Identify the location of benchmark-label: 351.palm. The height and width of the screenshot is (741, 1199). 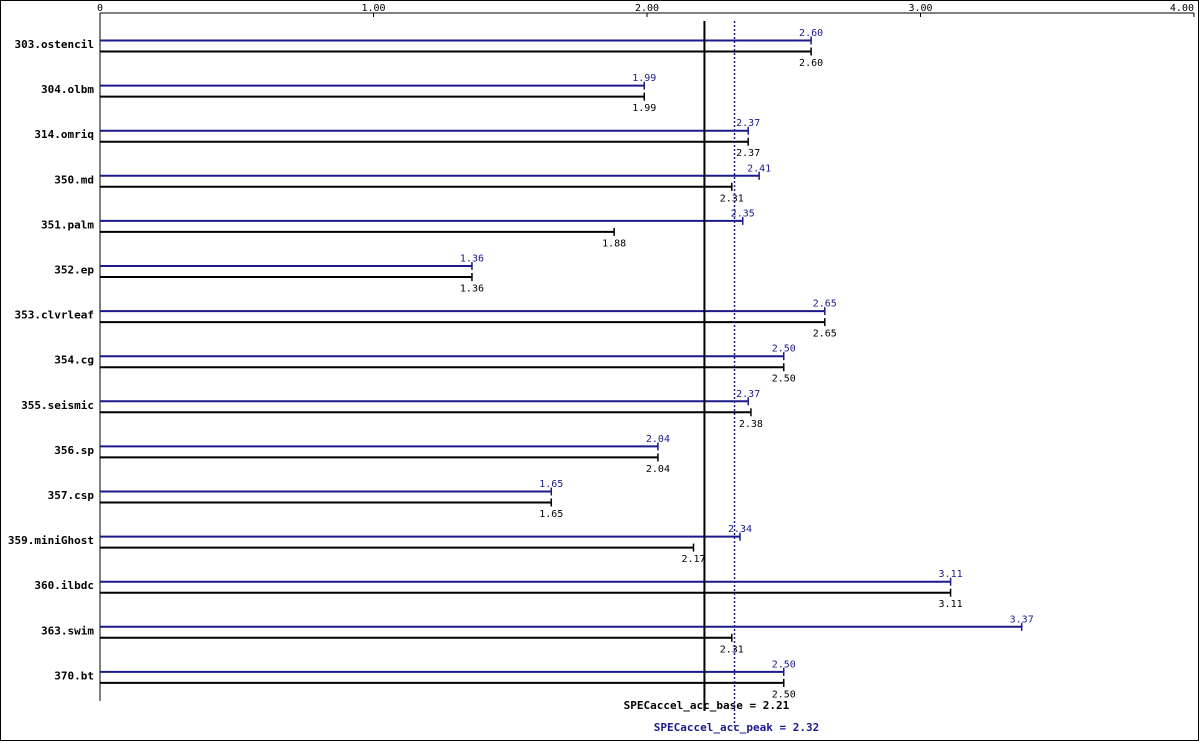
(67, 224).